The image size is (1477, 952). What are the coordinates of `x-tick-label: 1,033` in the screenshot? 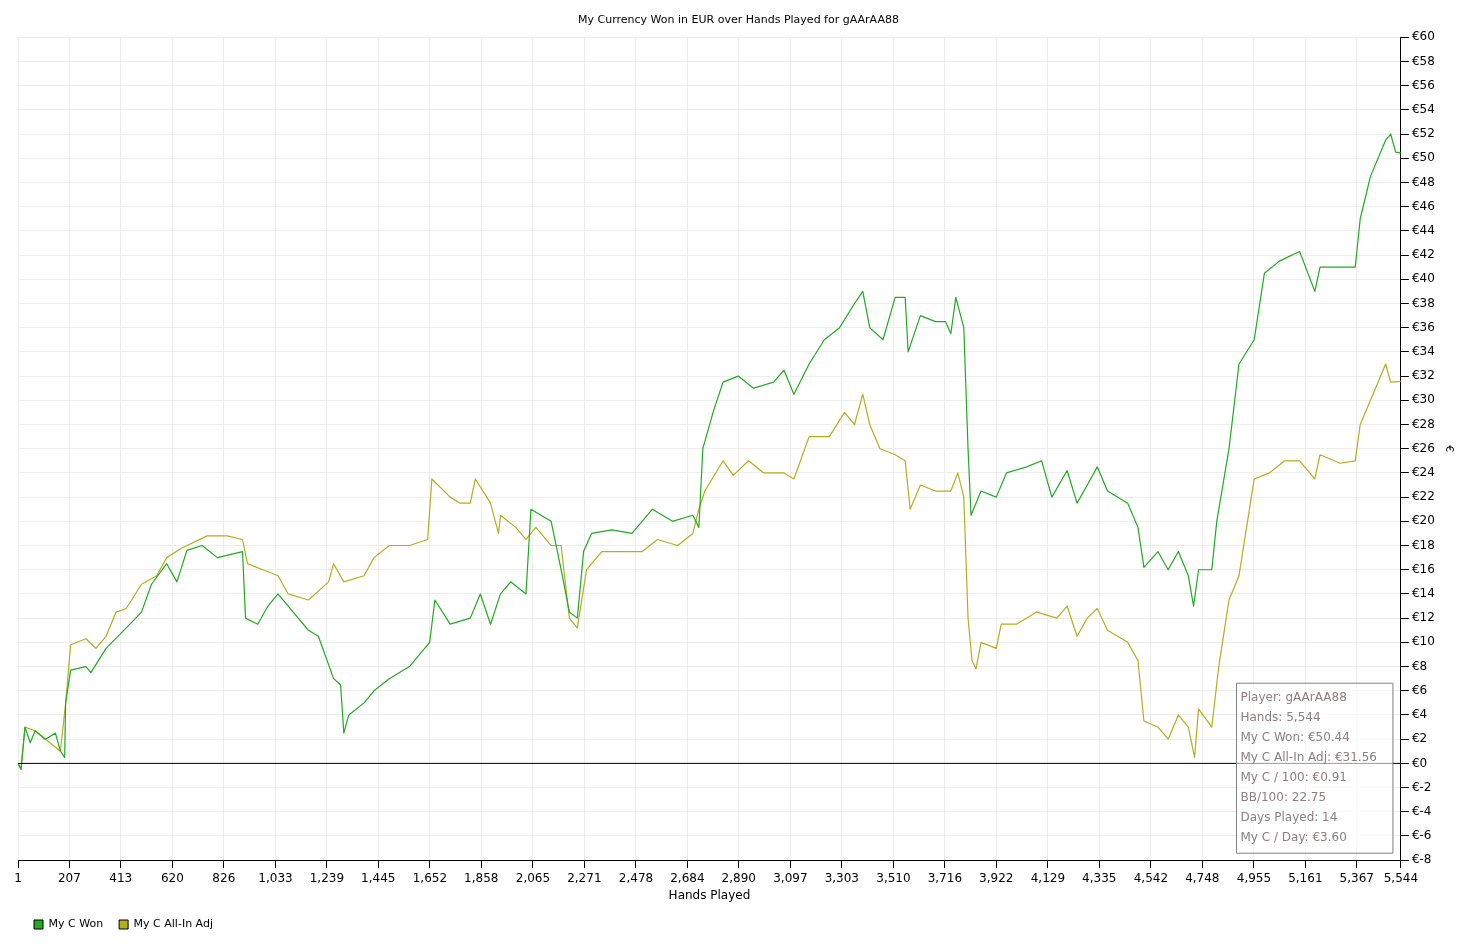 It's located at (275, 877).